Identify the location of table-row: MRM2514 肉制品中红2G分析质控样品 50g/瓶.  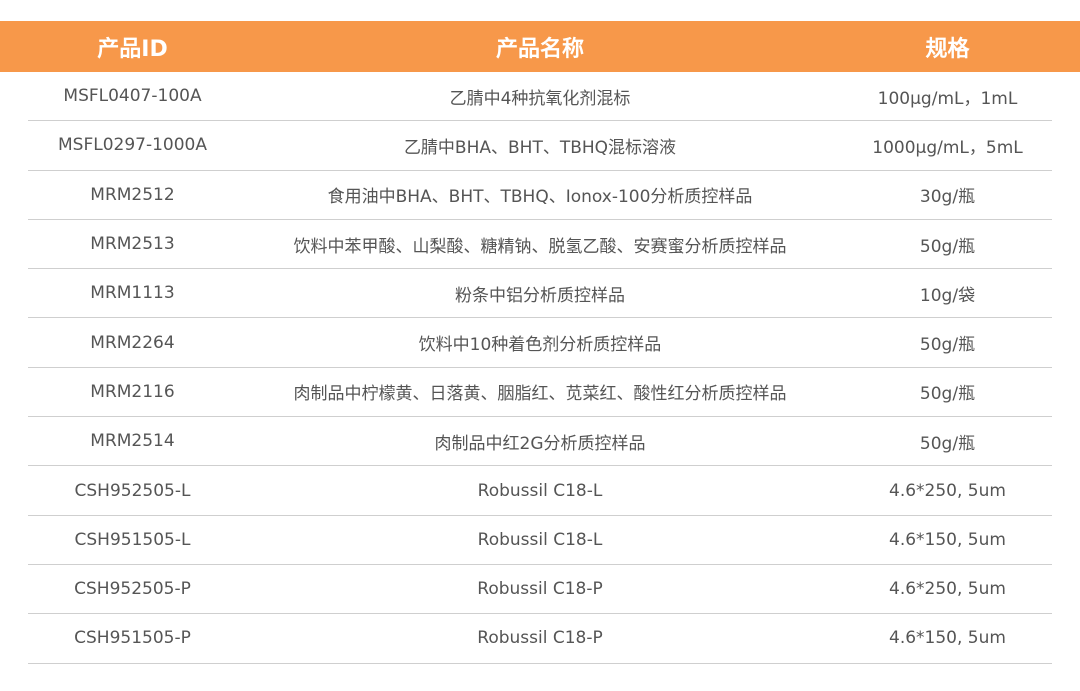
(540, 442).